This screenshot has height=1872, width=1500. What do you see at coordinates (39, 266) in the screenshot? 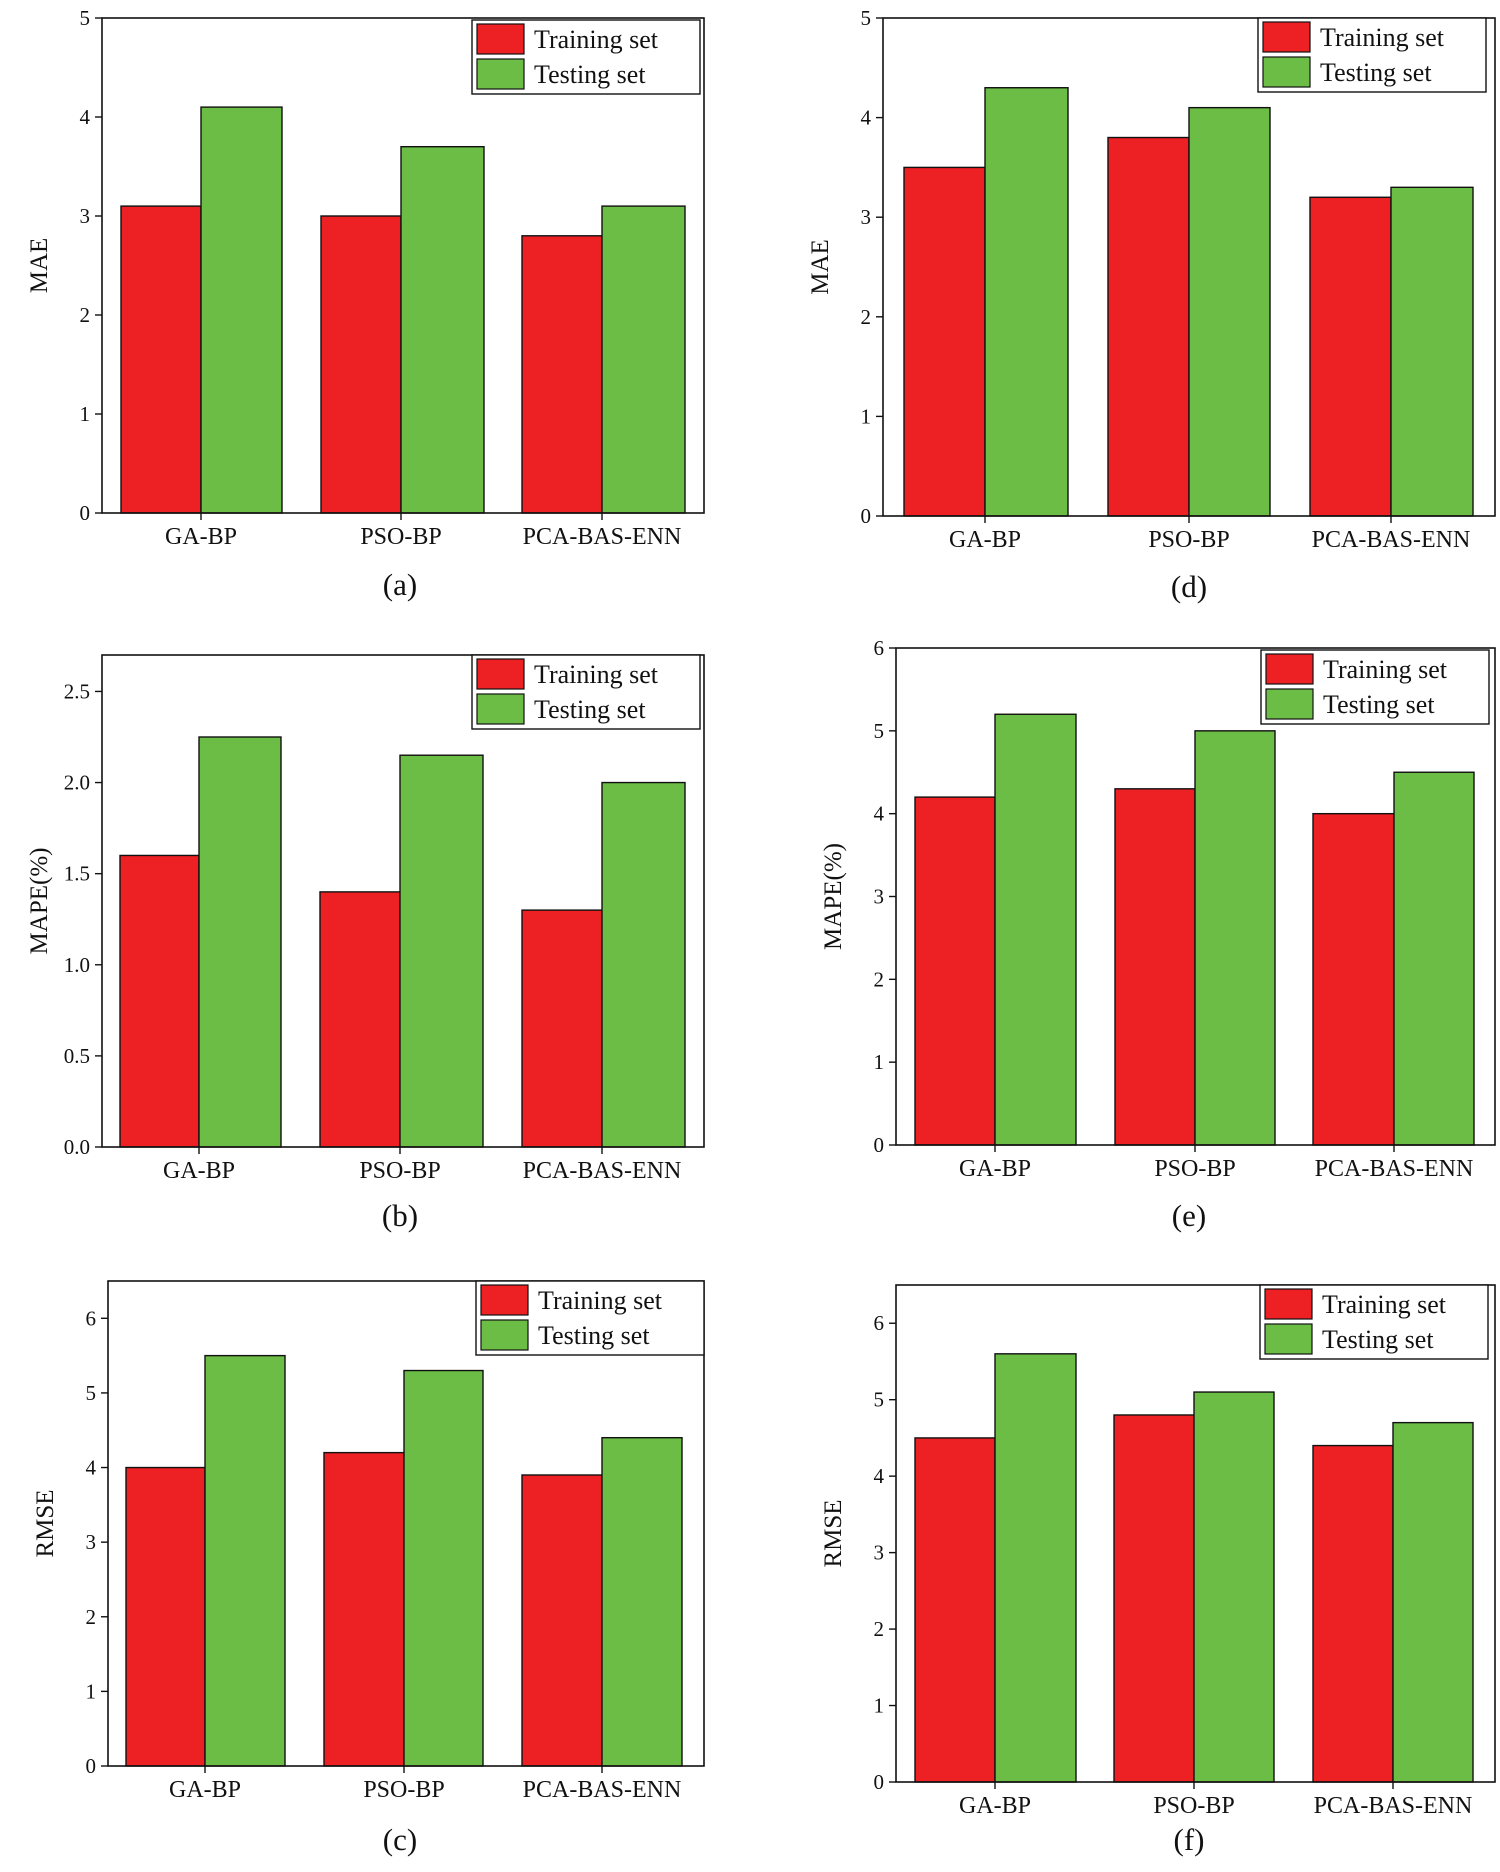
I see `y-axis-label: MAE` at bounding box center [39, 266].